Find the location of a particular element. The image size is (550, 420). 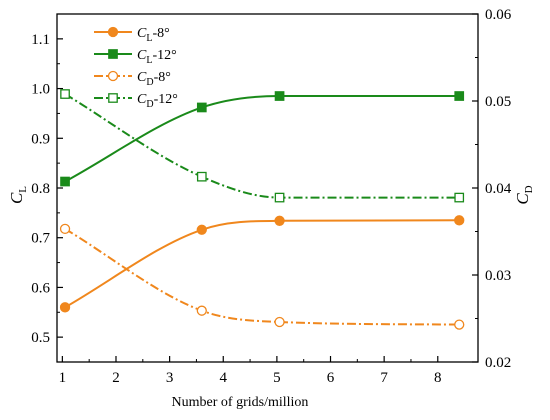

y-right-tick-label: 0.02 is located at coordinates (498, 363).